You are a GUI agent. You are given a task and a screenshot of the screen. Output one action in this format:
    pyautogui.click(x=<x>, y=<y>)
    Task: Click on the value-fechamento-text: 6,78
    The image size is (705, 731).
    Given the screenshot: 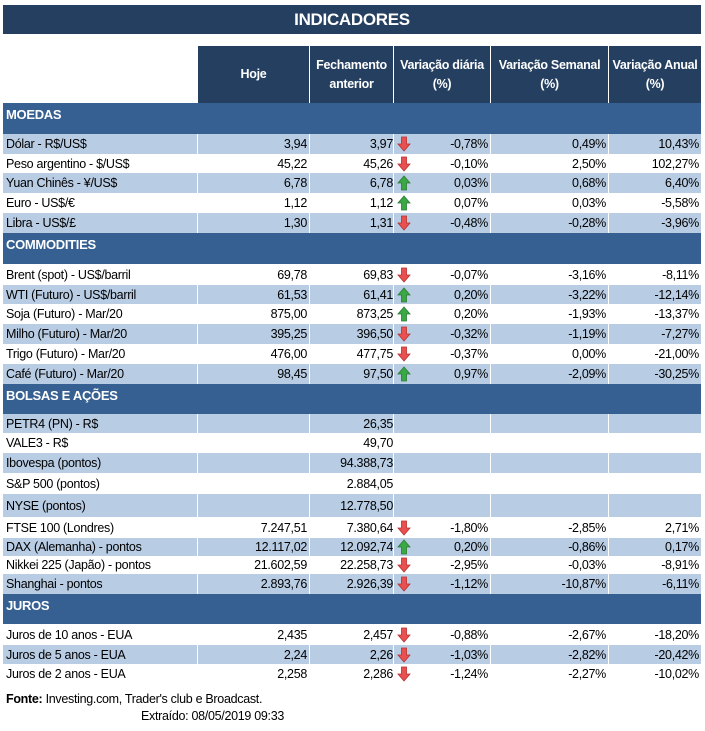 What is the action you would take?
    pyautogui.click(x=381, y=183)
    